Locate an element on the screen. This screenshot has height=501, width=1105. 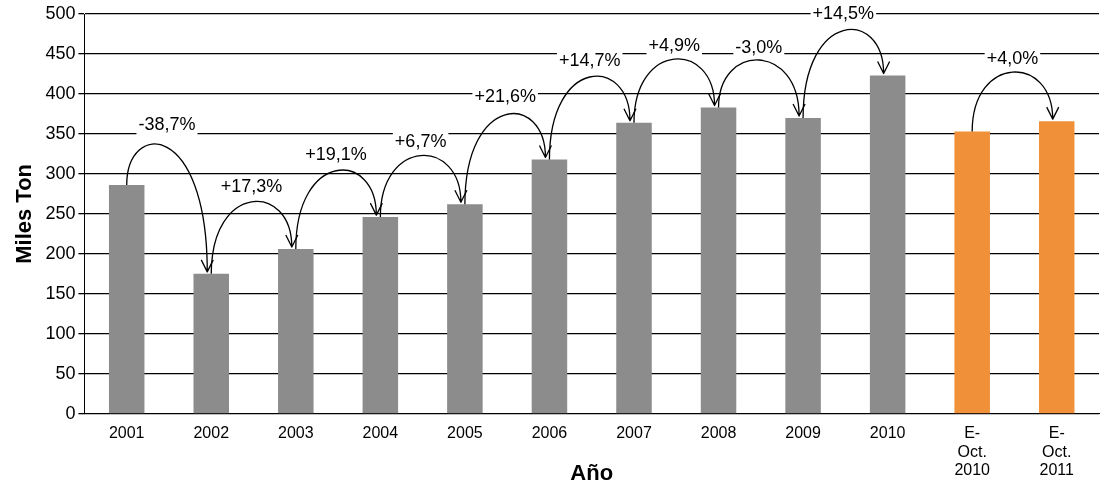
y-tick-label: 400 is located at coordinates (60, 92).